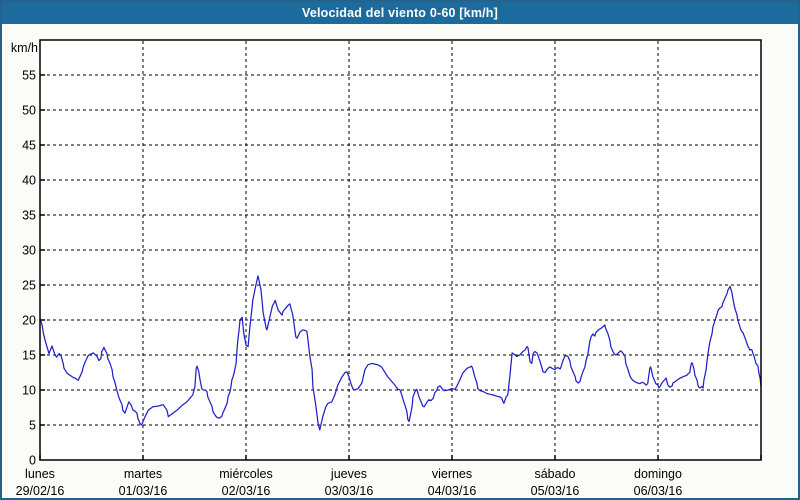 The image size is (800, 500). What do you see at coordinates (29, 391) in the screenshot?
I see `y-tick-label: 10` at bounding box center [29, 391].